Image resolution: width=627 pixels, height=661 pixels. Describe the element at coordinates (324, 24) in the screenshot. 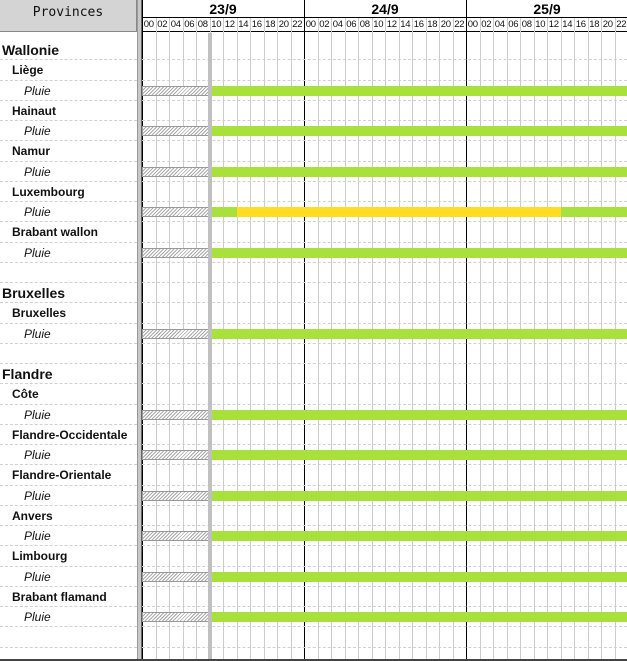

I see `hour-label: 02` at that location.